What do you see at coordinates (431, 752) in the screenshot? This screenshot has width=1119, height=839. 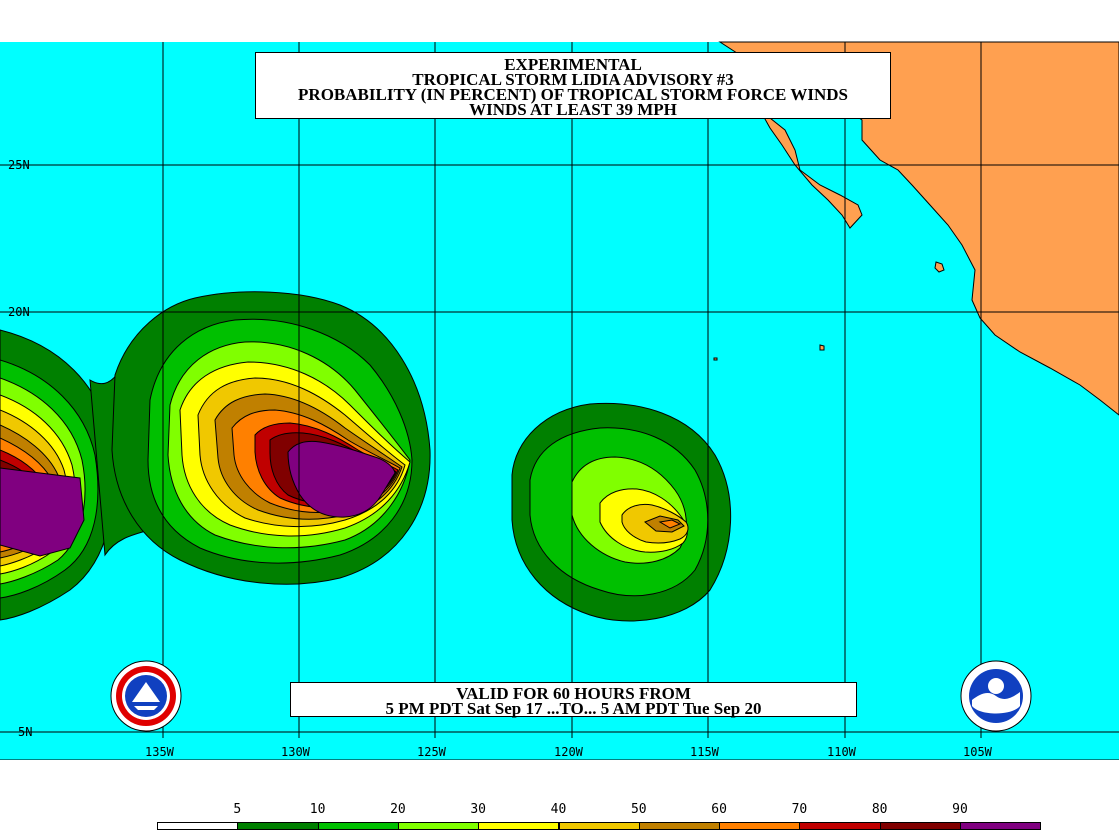 I see `lon-label-125w: 125W` at bounding box center [431, 752].